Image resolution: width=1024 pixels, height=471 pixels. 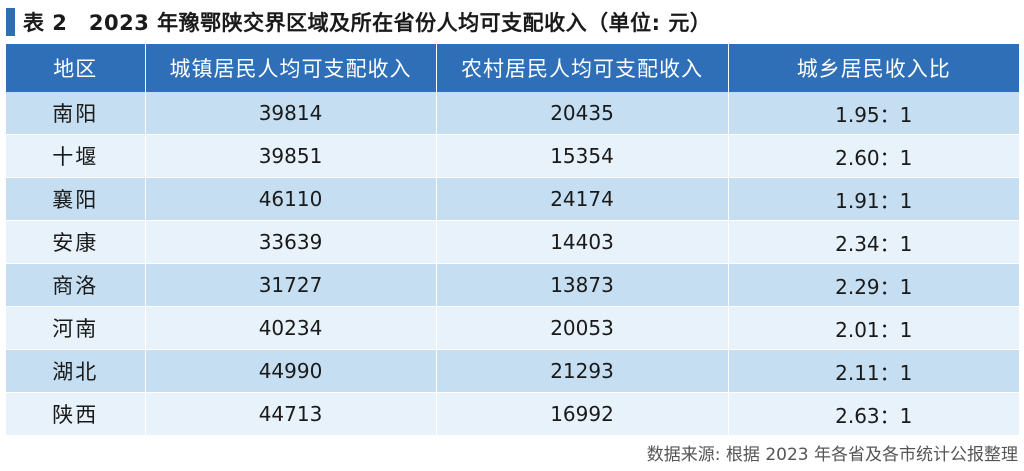 What do you see at coordinates (873, 414) in the screenshot?
I see `cell-income-ratio: 2.63：1` at bounding box center [873, 414].